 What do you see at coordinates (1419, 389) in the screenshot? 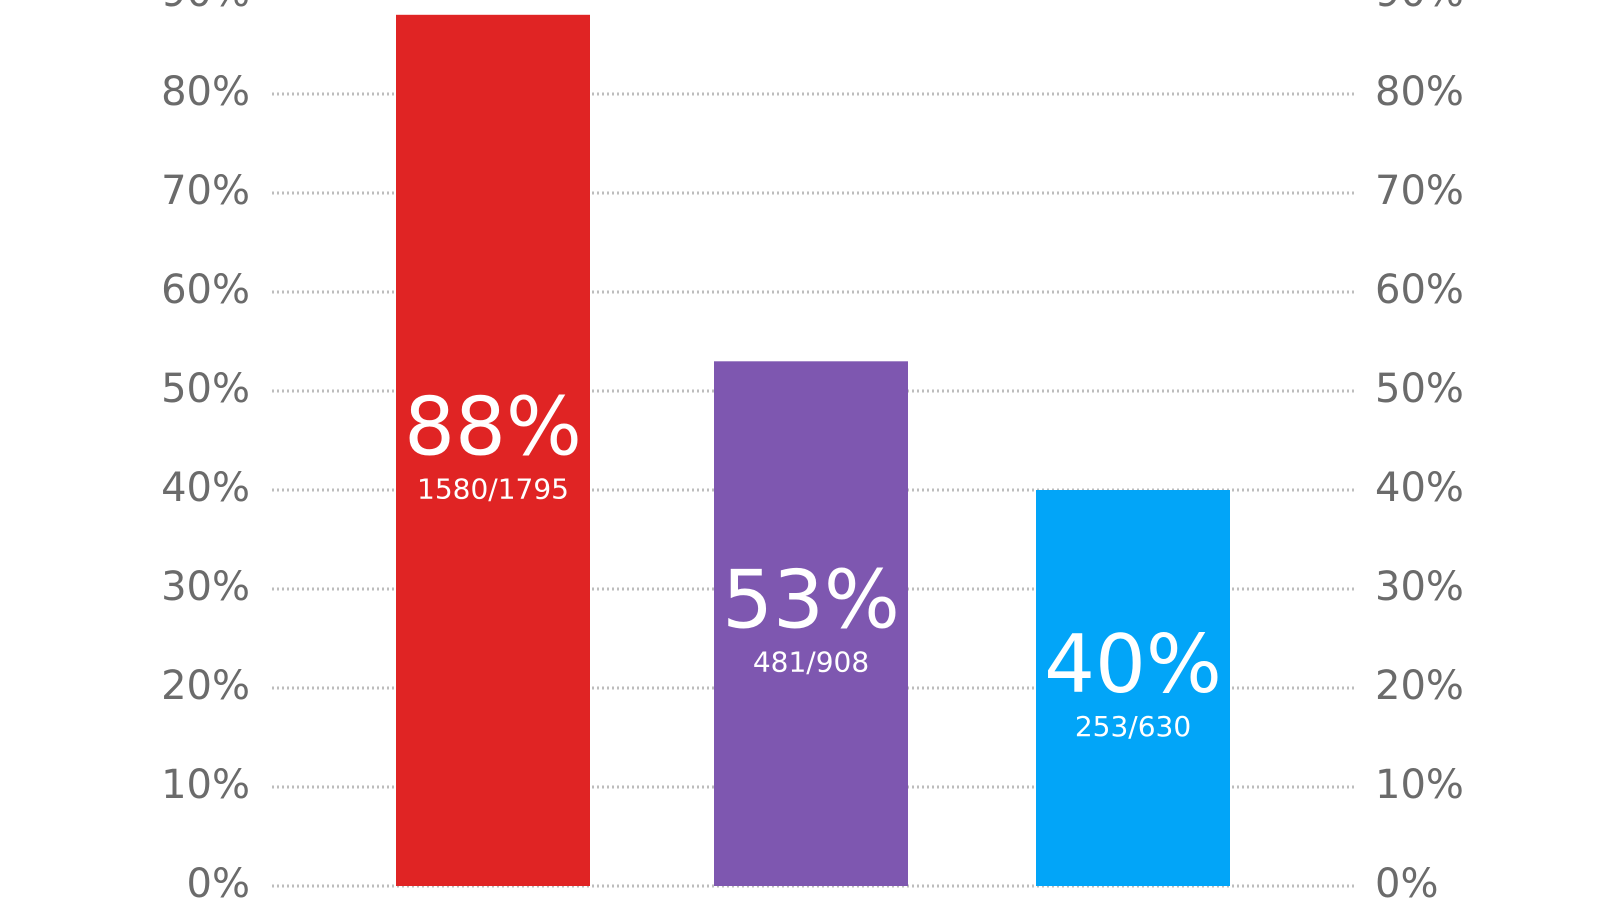
I see `y-tick-label-right: 50%` at bounding box center [1419, 389].